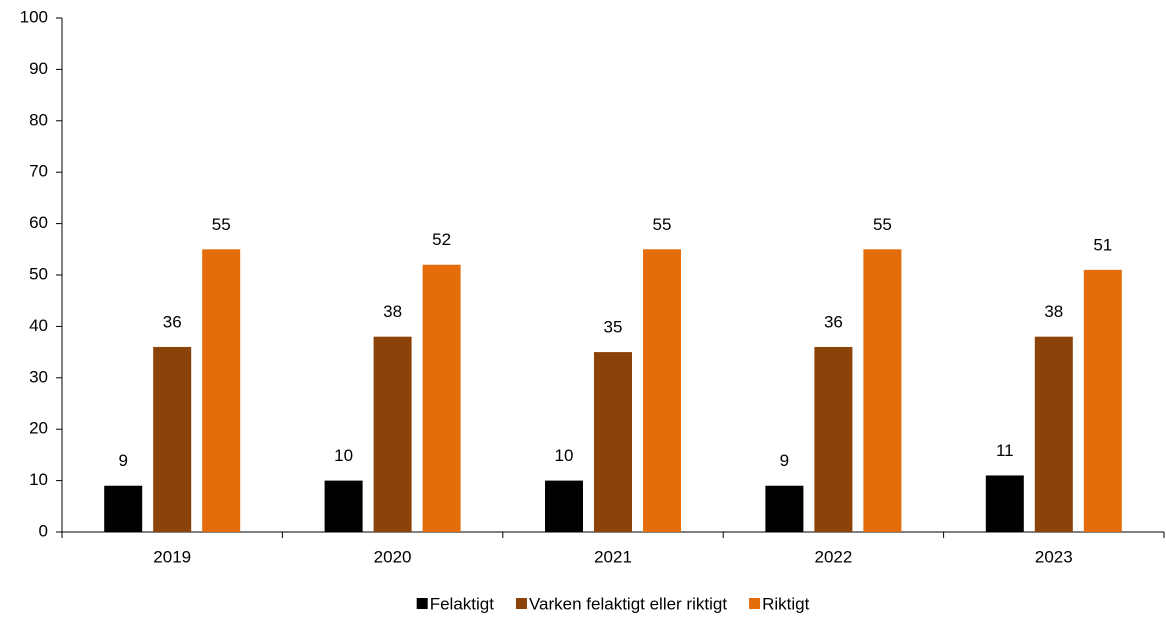 Image resolution: width=1166 pixels, height=624 pixels. What do you see at coordinates (1102, 244) in the screenshot?
I see `data-label: 51` at bounding box center [1102, 244].